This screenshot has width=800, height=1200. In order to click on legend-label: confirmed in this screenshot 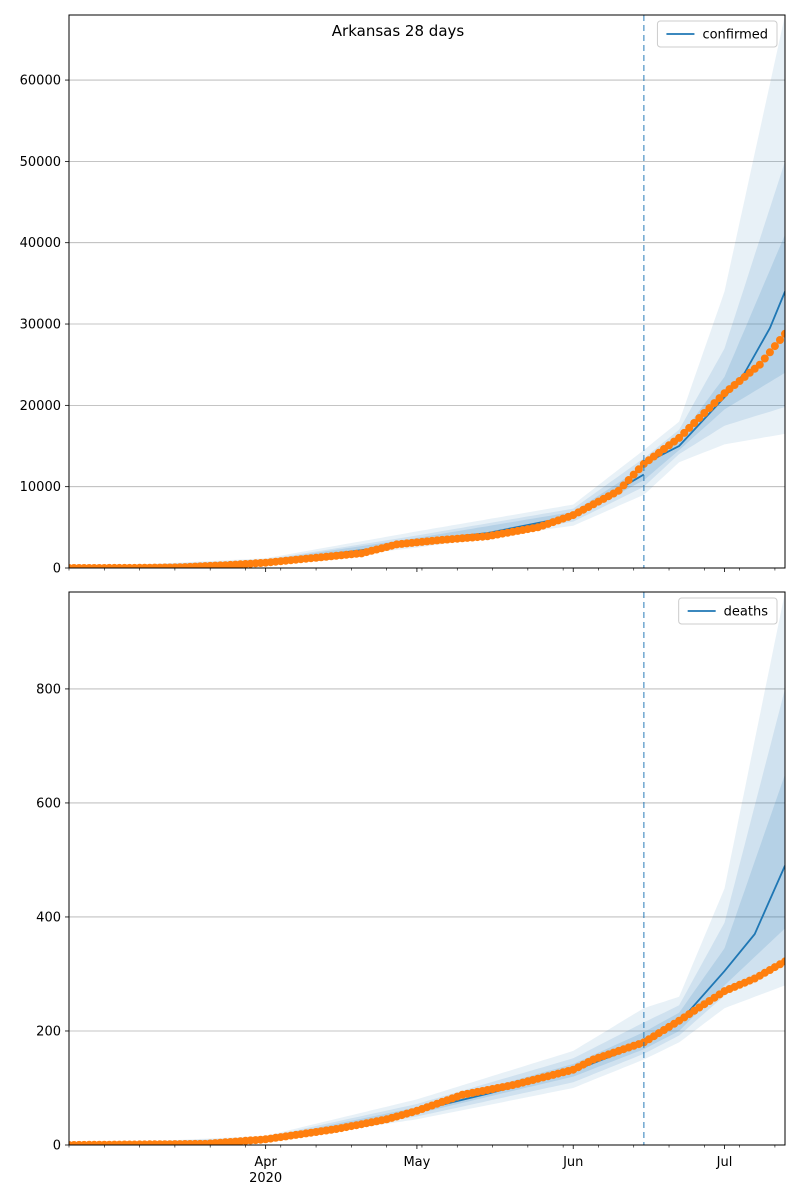, I will do `click(735, 35)`.